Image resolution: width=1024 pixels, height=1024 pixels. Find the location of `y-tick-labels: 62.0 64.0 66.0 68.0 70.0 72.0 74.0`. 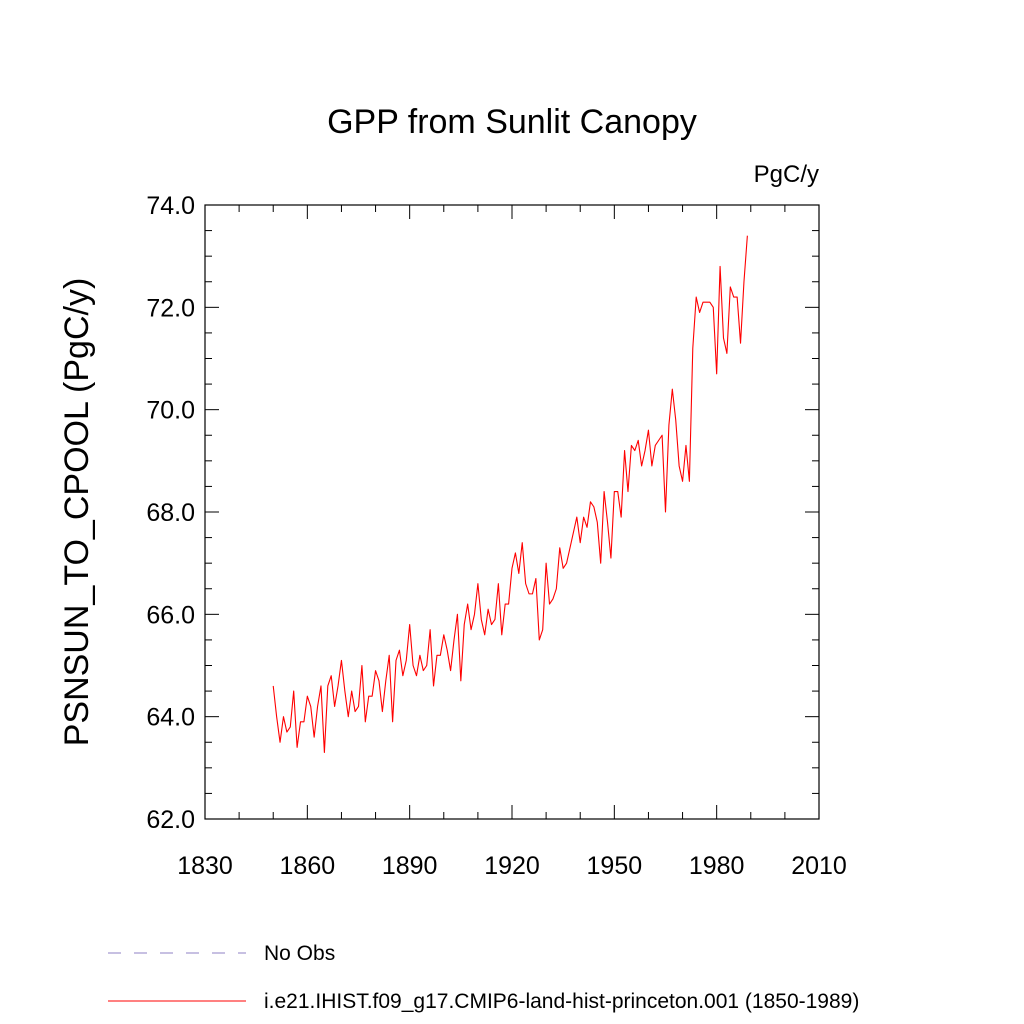

y-tick-labels: 62.0 64.0 66.0 68.0 70.0 72.0 74.0 is located at coordinates (170, 513).